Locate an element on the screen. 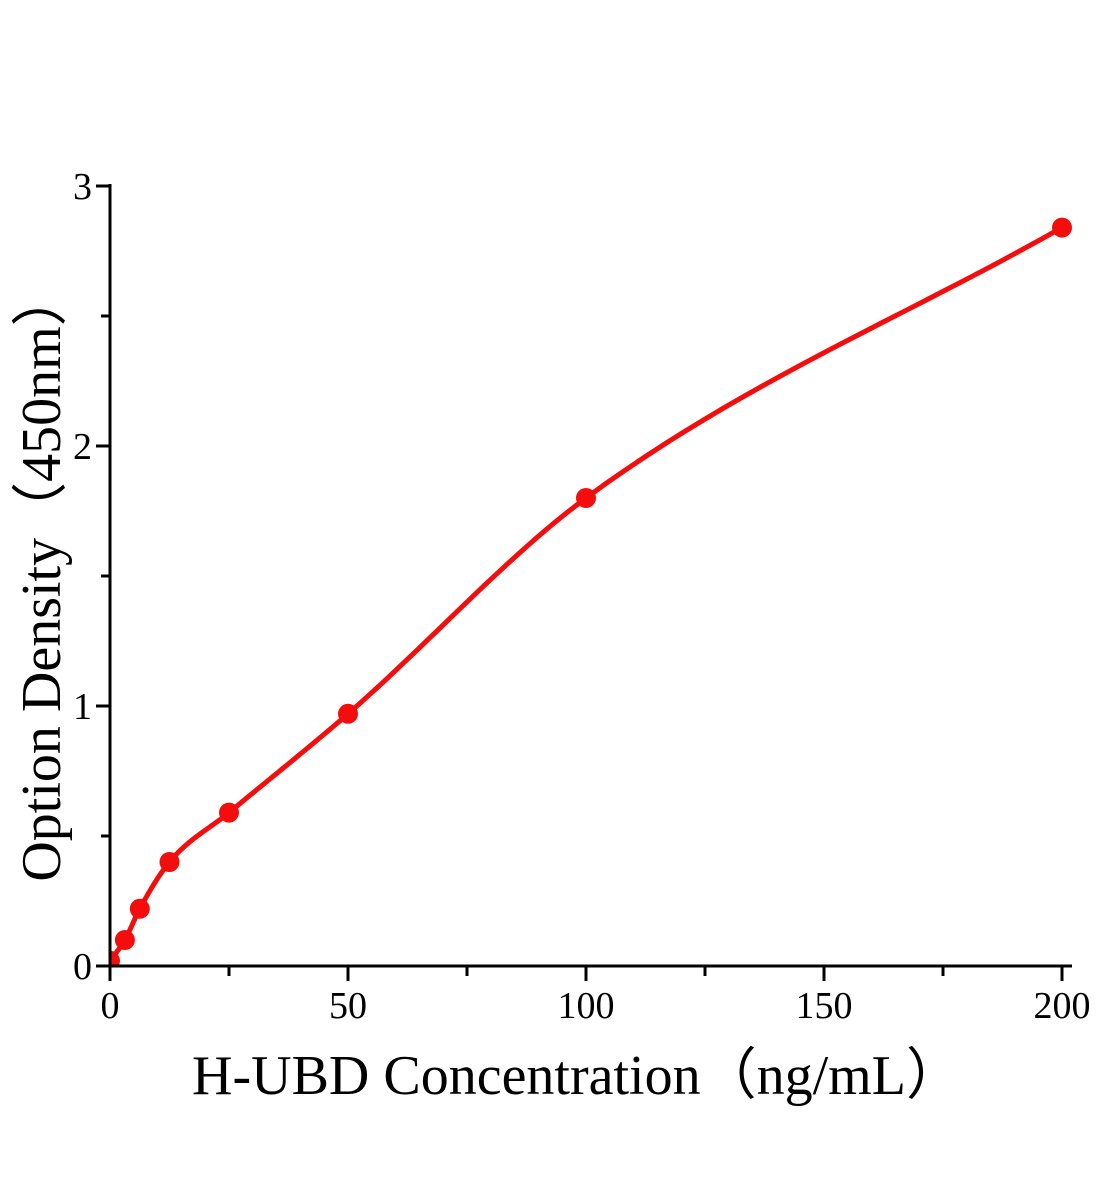 The width and height of the screenshot is (1104, 1200). x-tick-label: 0 is located at coordinates (110, 1006).